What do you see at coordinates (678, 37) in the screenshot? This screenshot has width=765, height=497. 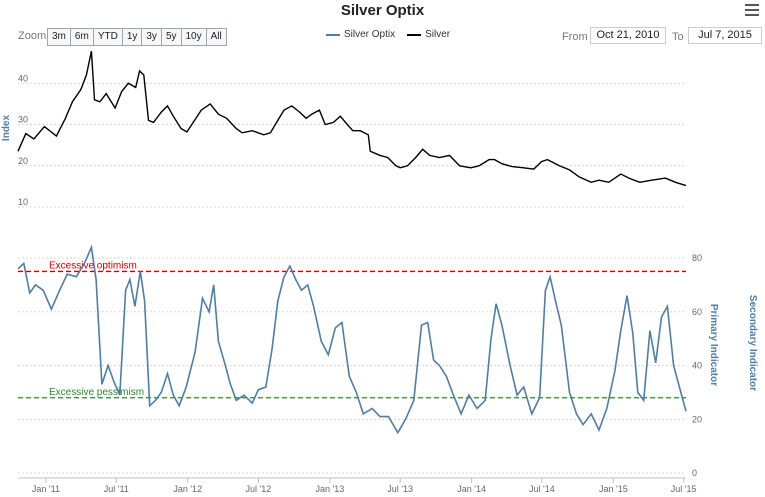 I see `to-label: To` at bounding box center [678, 37].